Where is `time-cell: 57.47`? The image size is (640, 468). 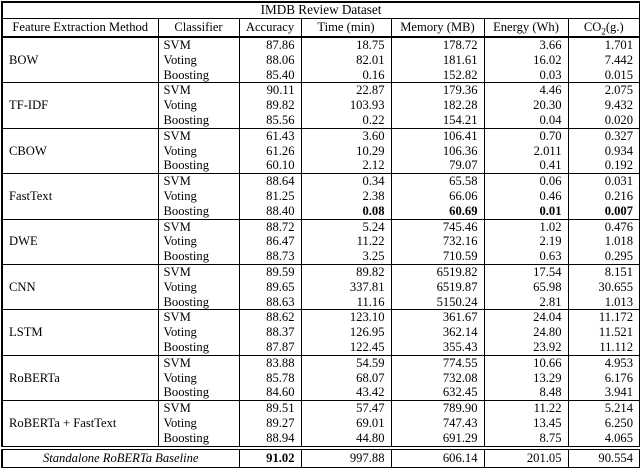 time-cell: 57.47 is located at coordinates (346, 408).